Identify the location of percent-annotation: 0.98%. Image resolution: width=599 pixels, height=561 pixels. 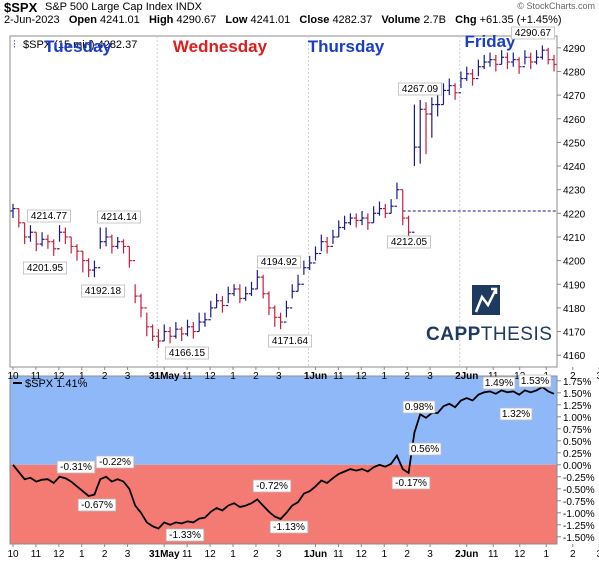
(419, 407).